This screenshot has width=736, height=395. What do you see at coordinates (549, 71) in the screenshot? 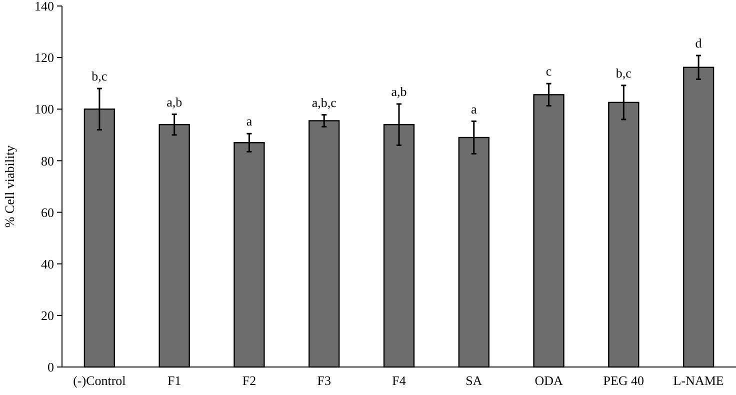
I see `annotation: c` at bounding box center [549, 71].